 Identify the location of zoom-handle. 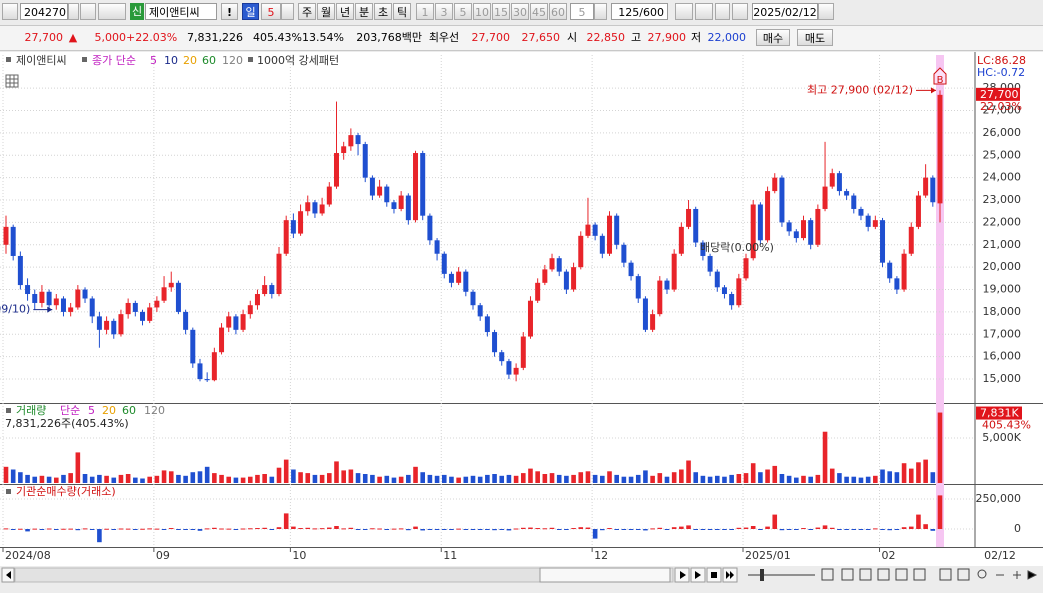
(762, 575).